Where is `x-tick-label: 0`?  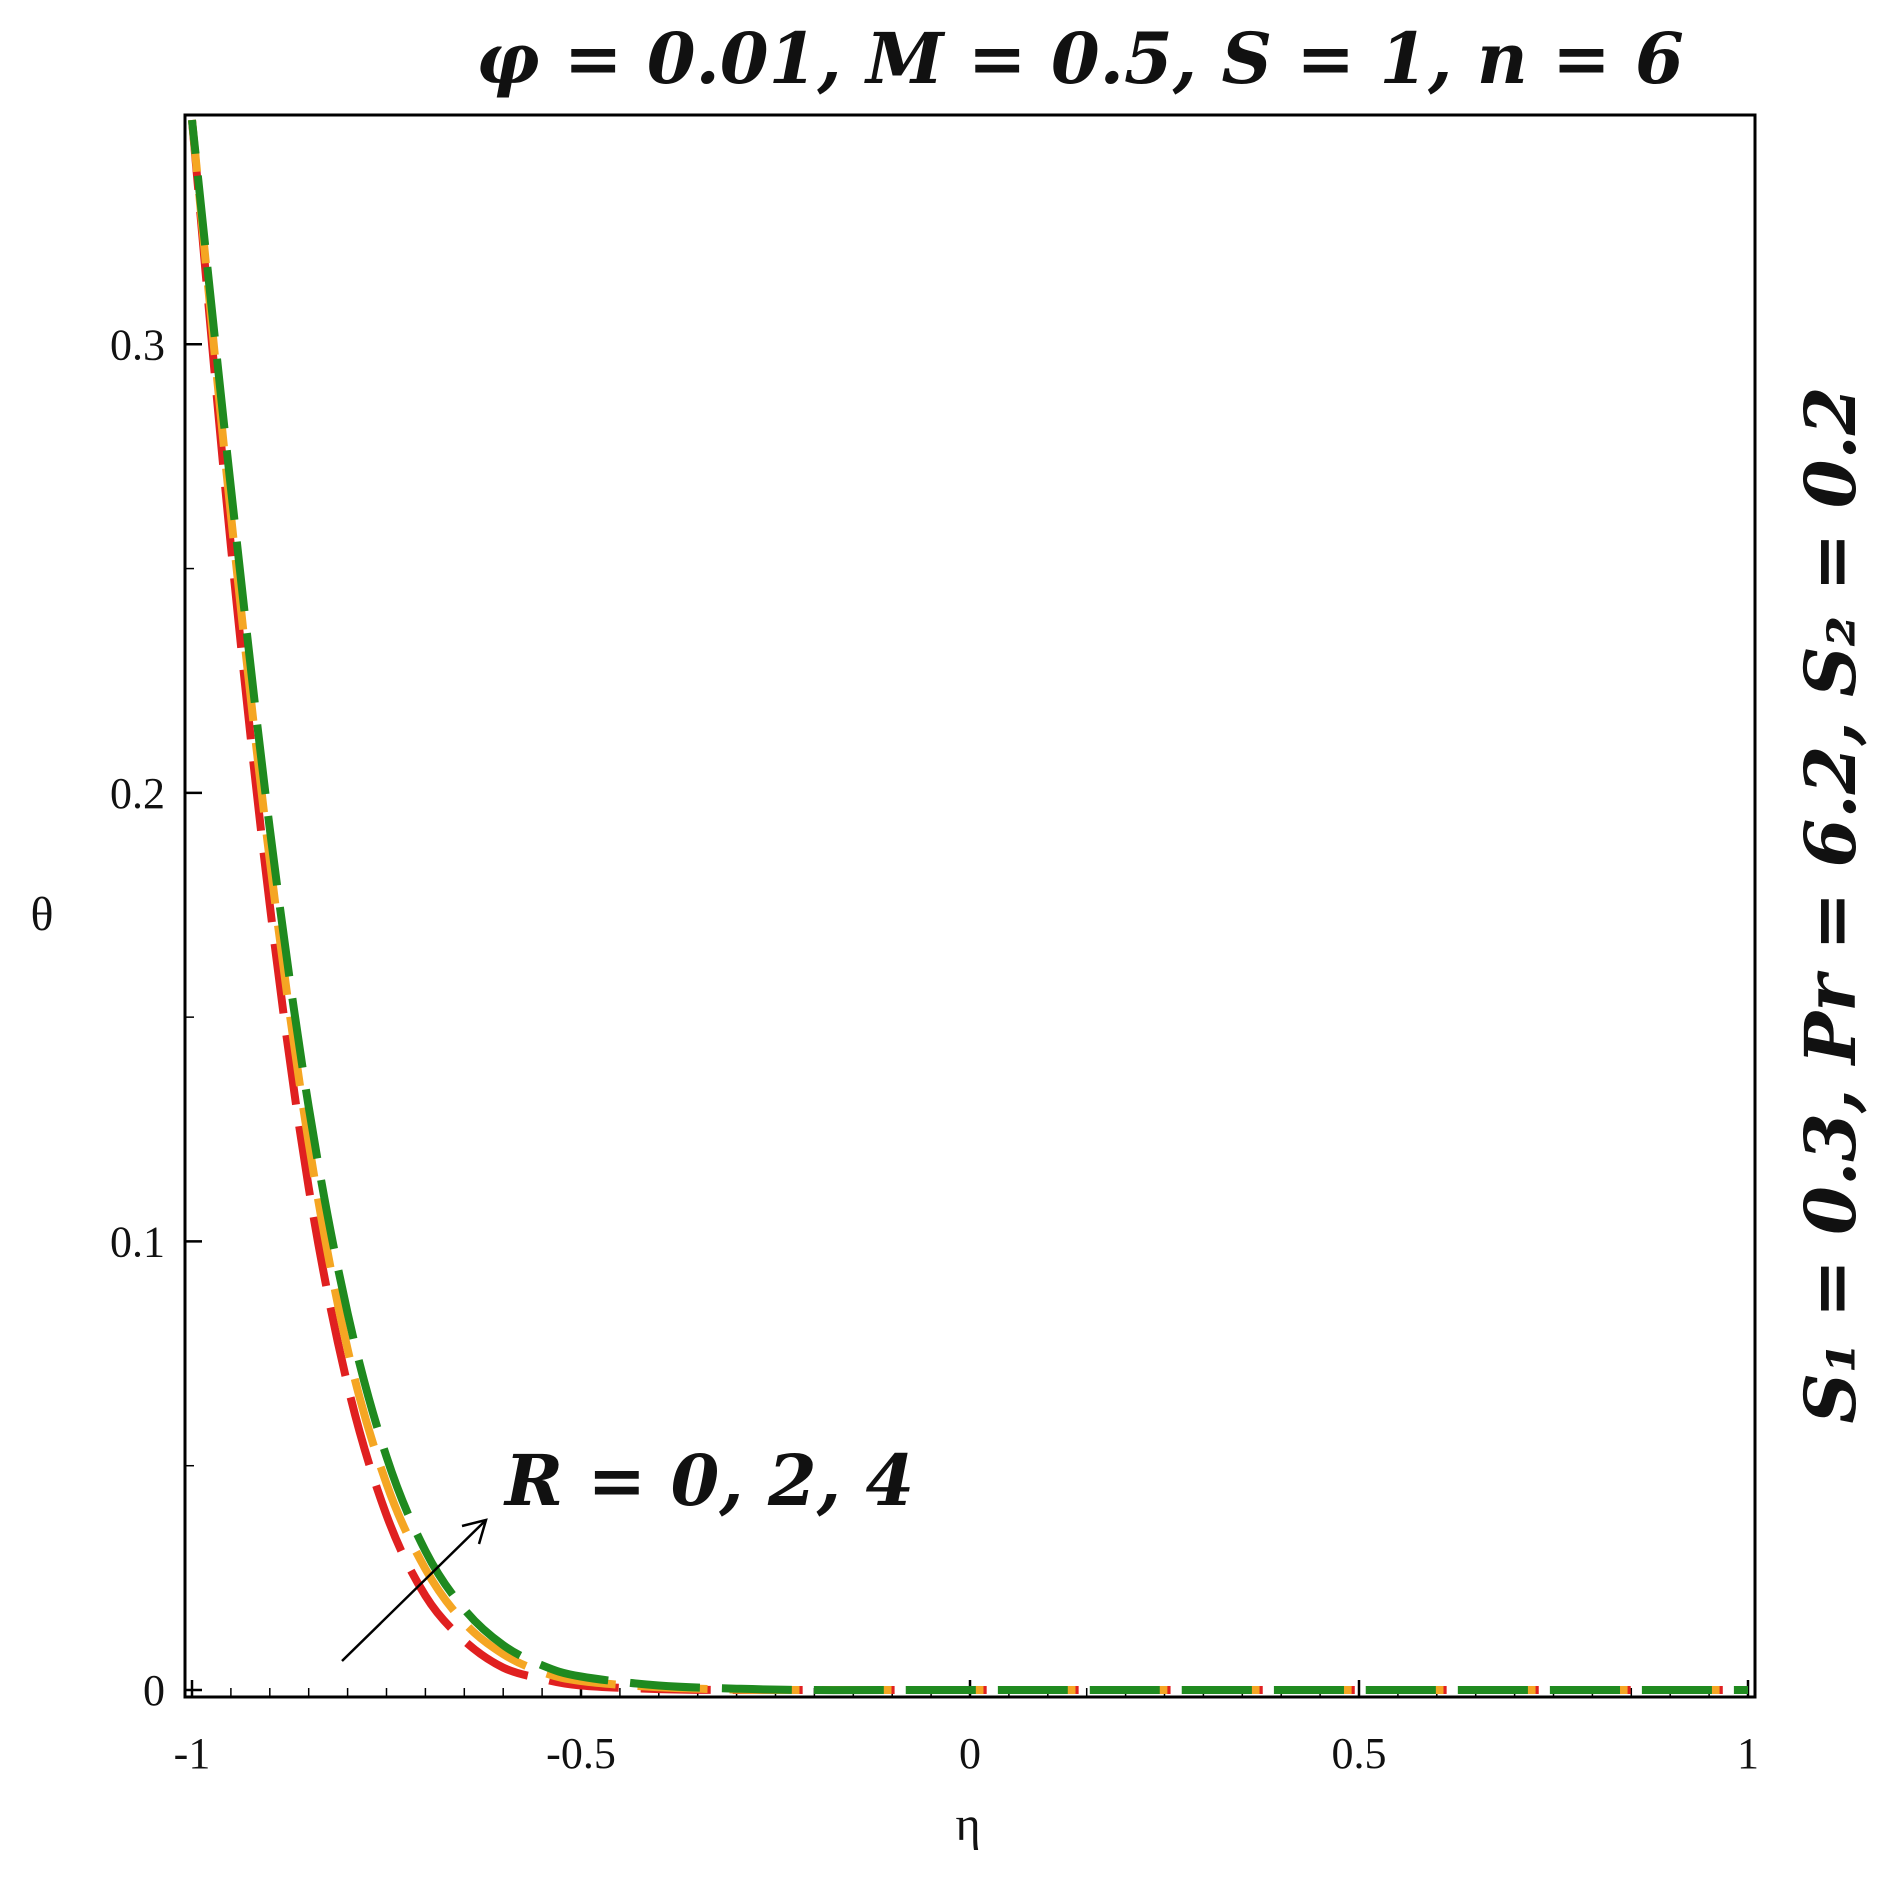
x-tick-label: 0 is located at coordinates (970, 1753).